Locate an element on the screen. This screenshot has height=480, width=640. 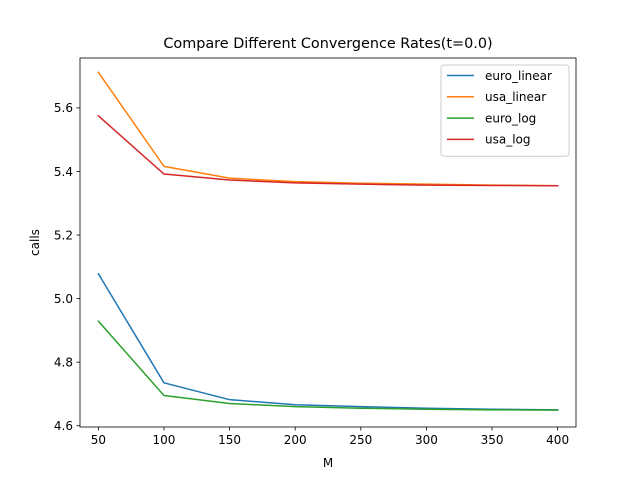
legend-box is located at coordinates (505, 110).